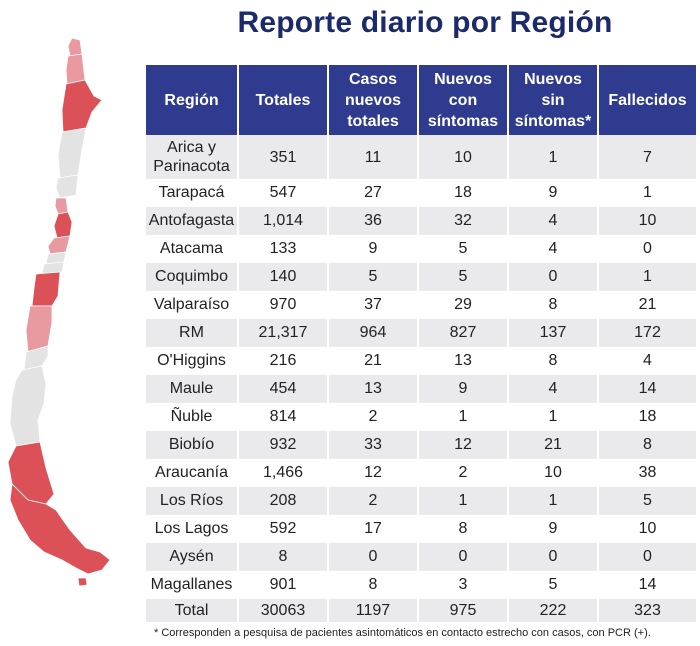  I want to click on casos-nuevos-cell: 12, so click(372, 473).